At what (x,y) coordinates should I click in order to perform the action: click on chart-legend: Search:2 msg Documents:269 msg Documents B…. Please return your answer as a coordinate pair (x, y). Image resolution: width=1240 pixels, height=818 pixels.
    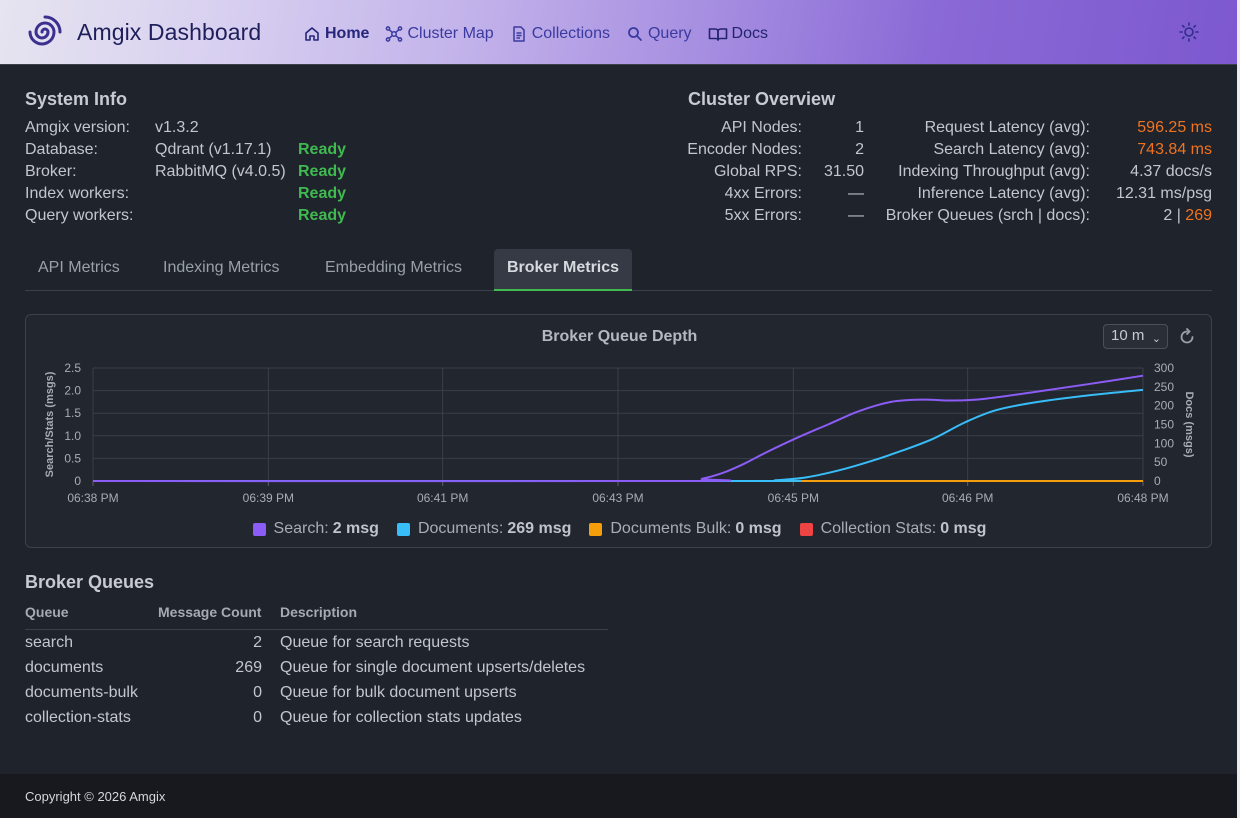
    Looking at the image, I should click on (619, 530).